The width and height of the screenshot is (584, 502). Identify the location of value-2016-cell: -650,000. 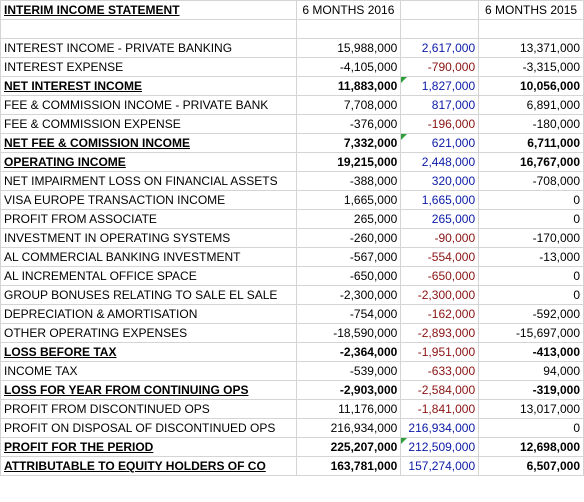
(348, 276).